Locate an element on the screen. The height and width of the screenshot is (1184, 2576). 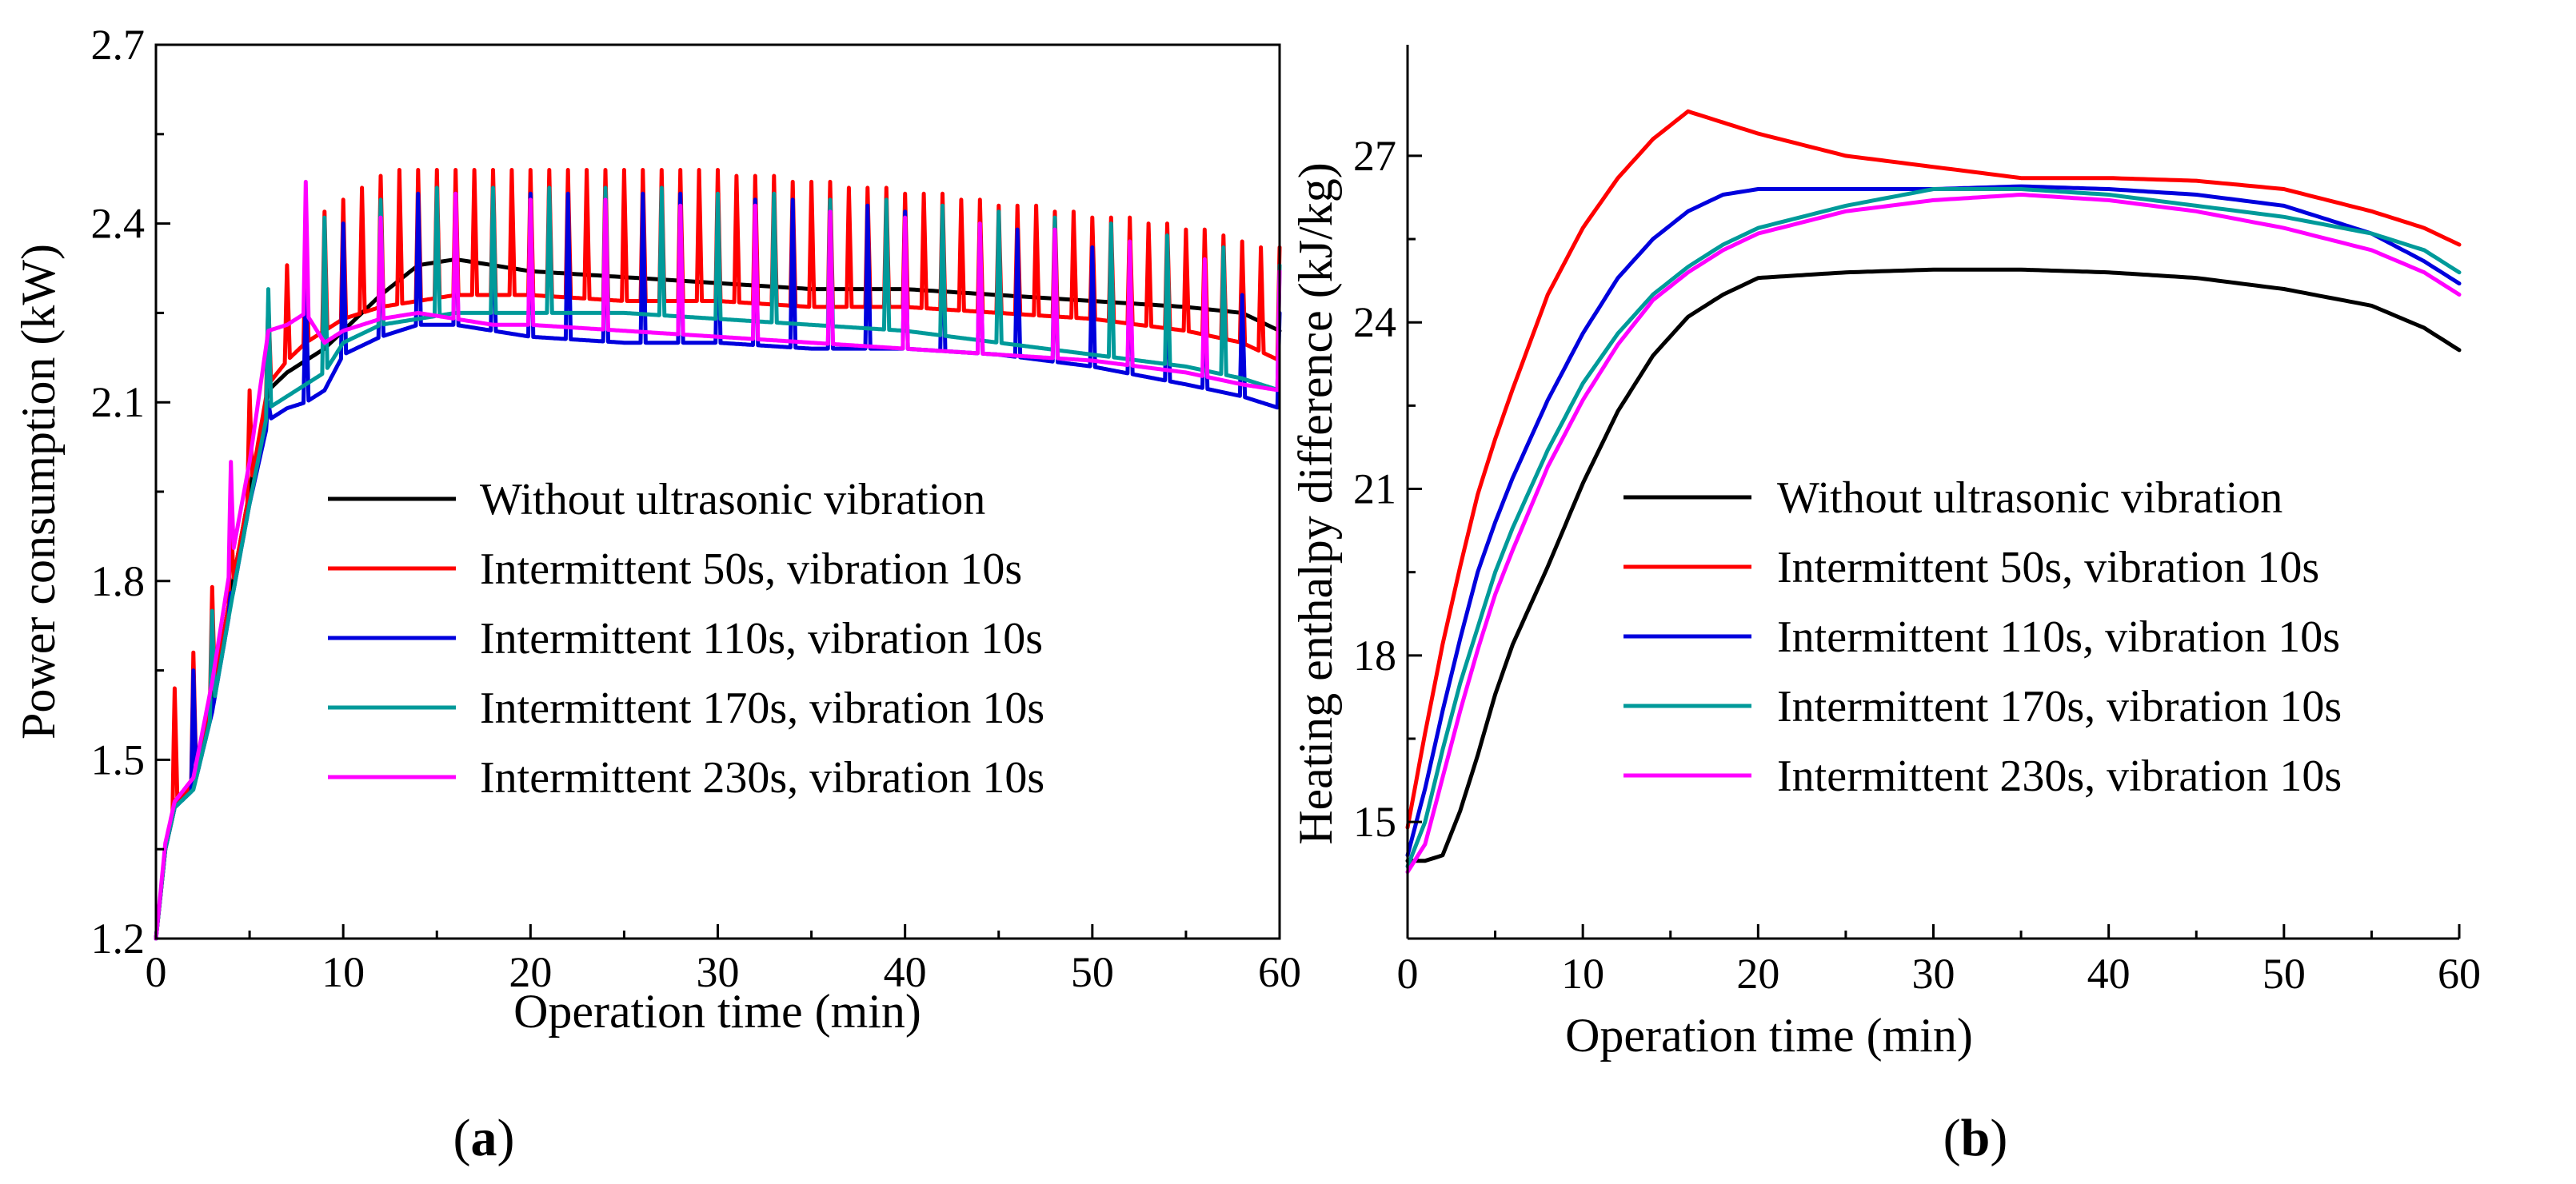
panel-b-caption-label: (b) is located at coordinates (1976, 1138).